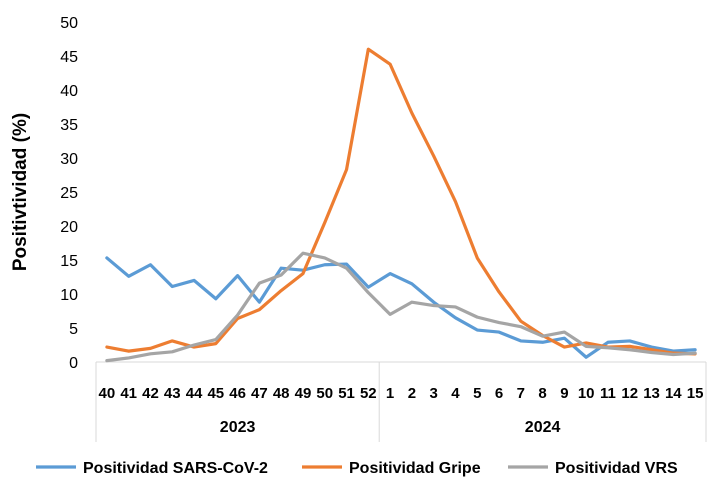  What do you see at coordinates (175, 468) in the screenshot?
I see `legend-label: Positividad SARS-CoV-2` at bounding box center [175, 468].